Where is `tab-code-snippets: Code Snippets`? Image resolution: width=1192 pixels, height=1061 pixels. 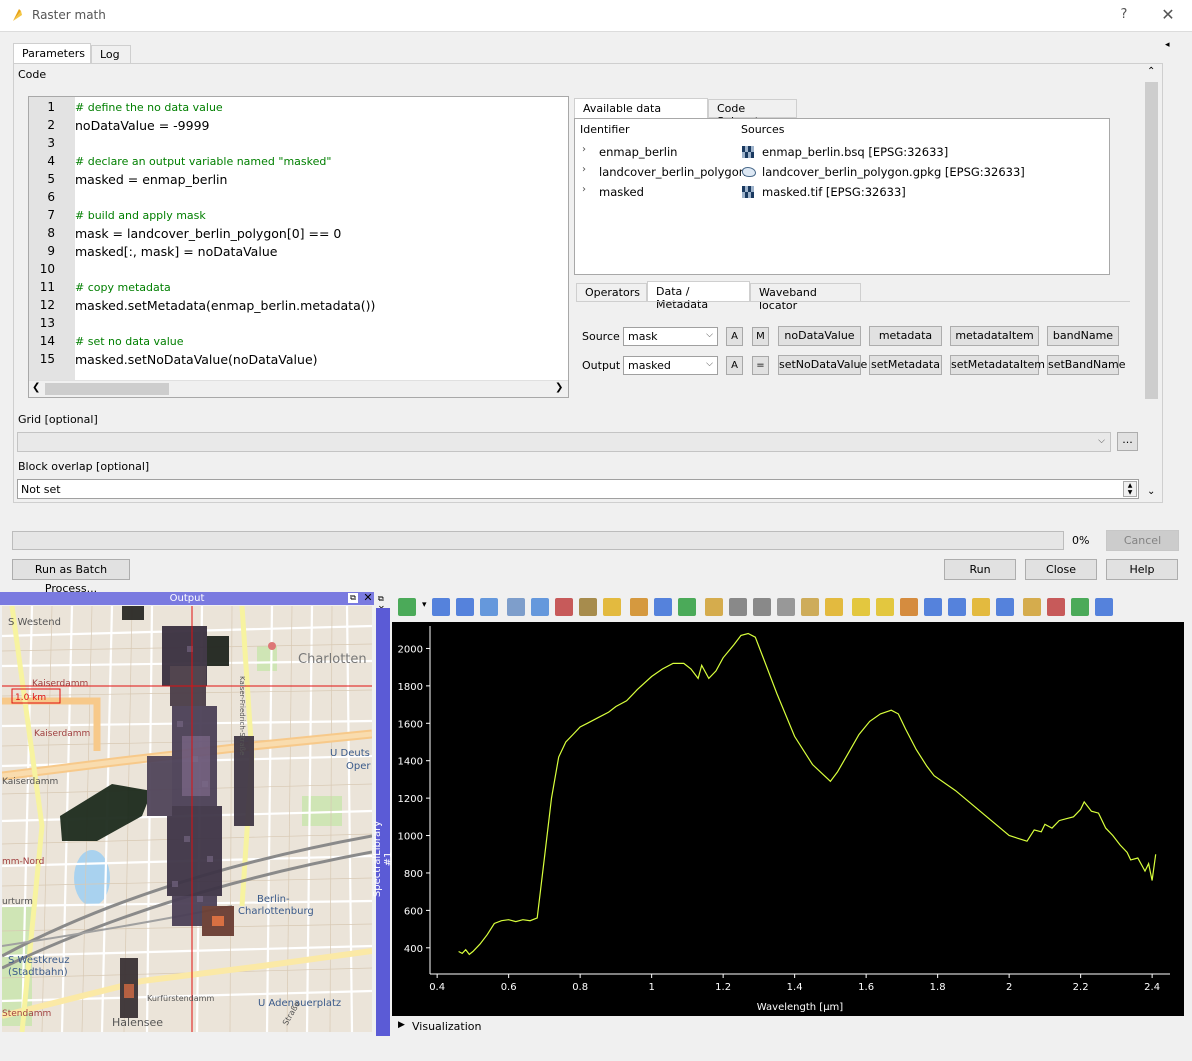 tab-code-snippets: Code Snippets is located at coordinates (752, 113).